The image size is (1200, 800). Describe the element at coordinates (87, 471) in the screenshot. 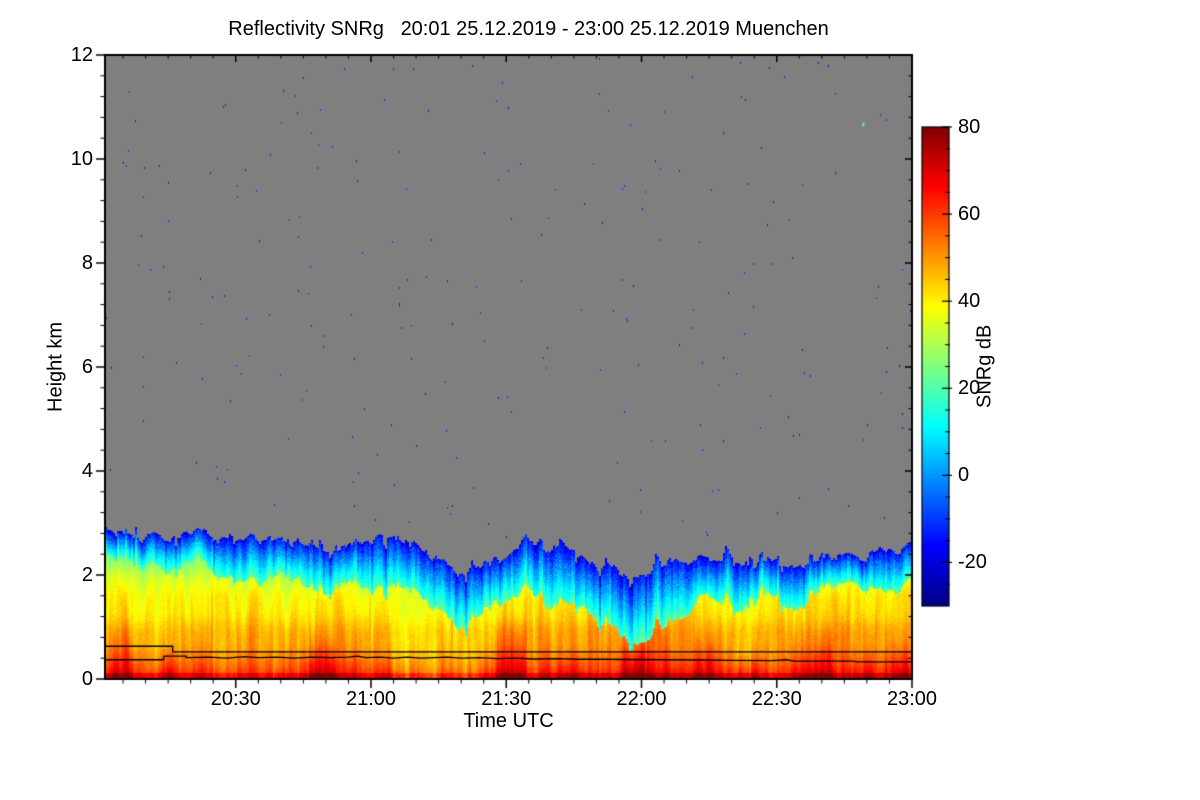

I see `y-tick-label: 4` at that location.